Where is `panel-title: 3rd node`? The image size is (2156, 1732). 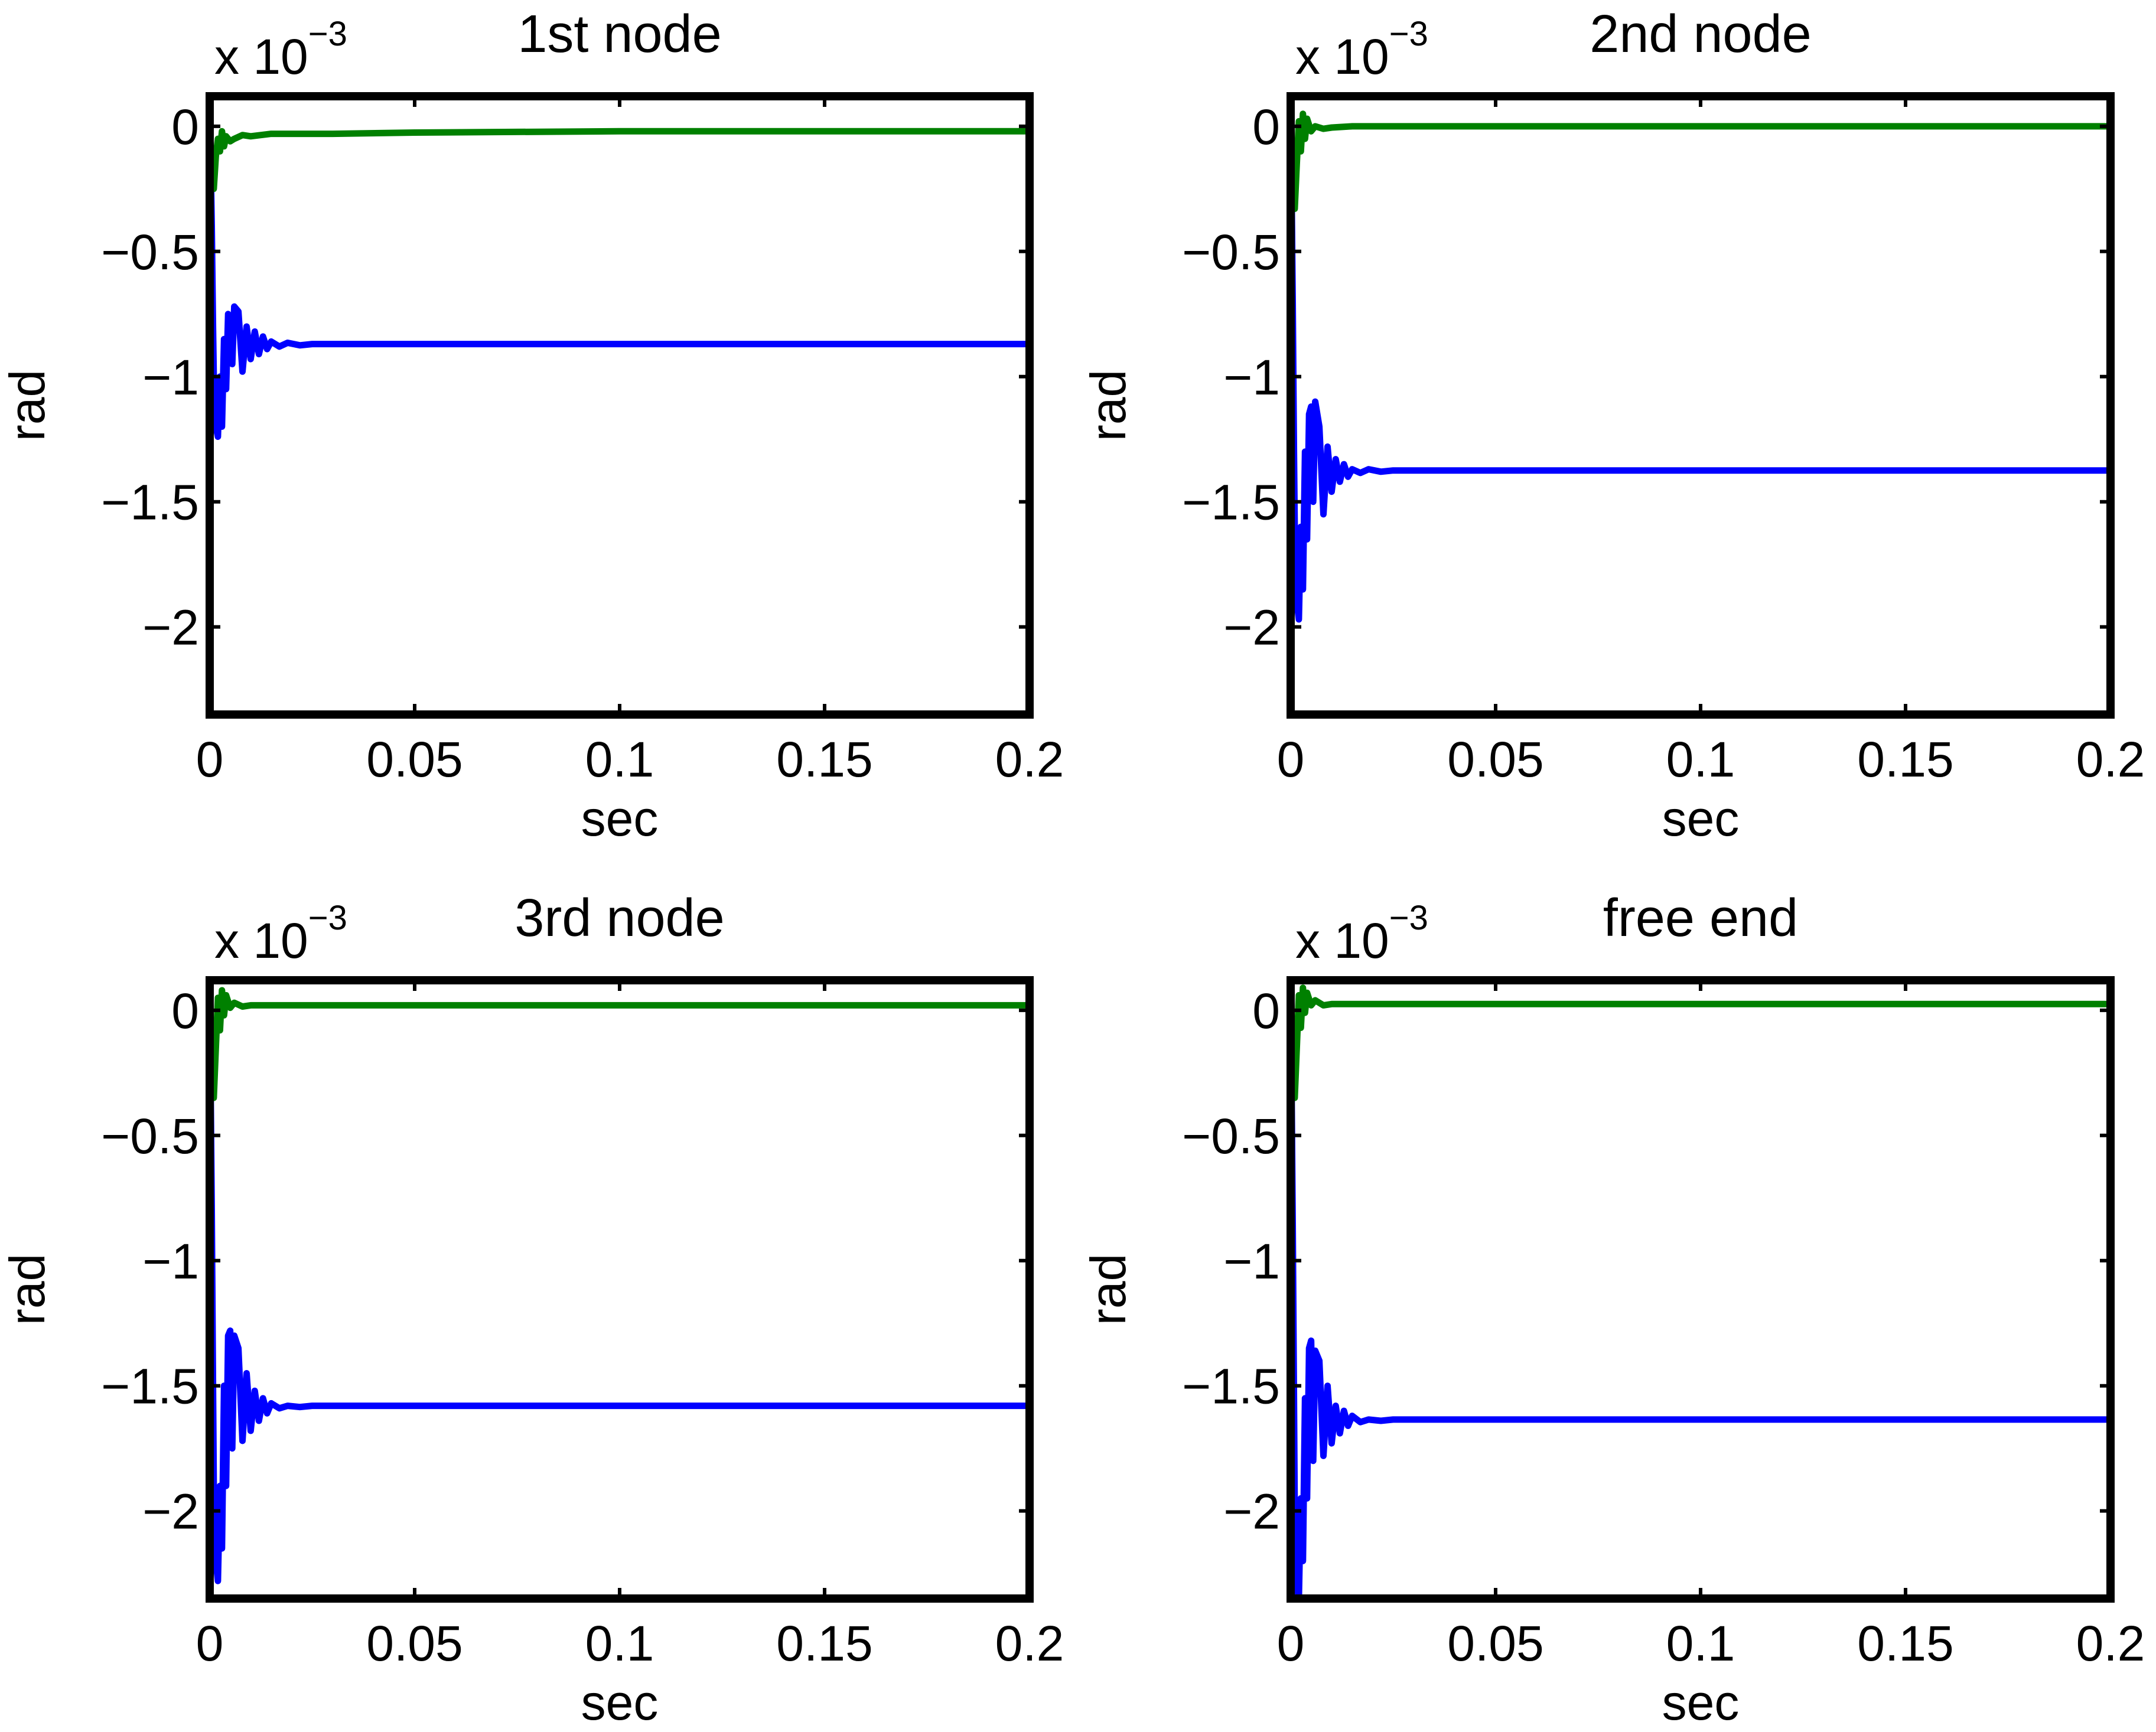 panel-title: 3rd node is located at coordinates (619, 918).